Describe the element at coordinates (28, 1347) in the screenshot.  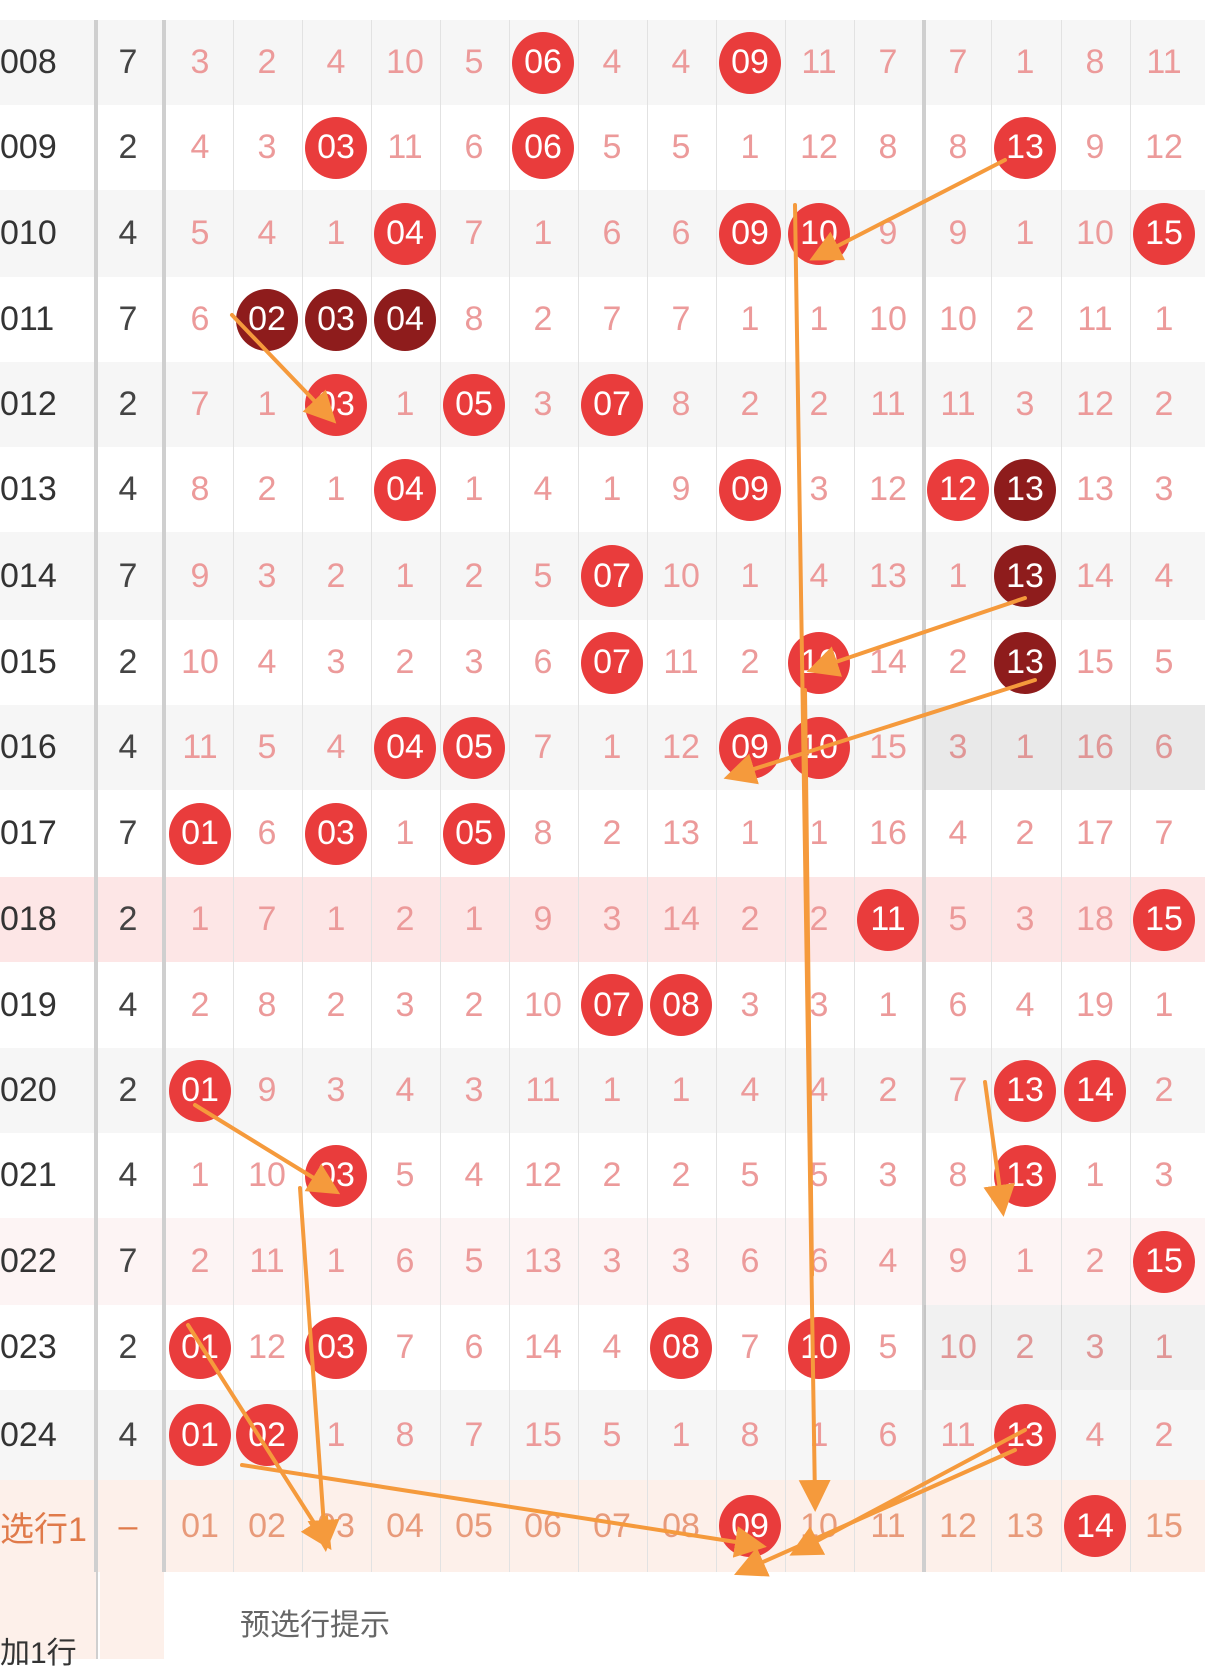
I see `issue-number: 023` at that location.